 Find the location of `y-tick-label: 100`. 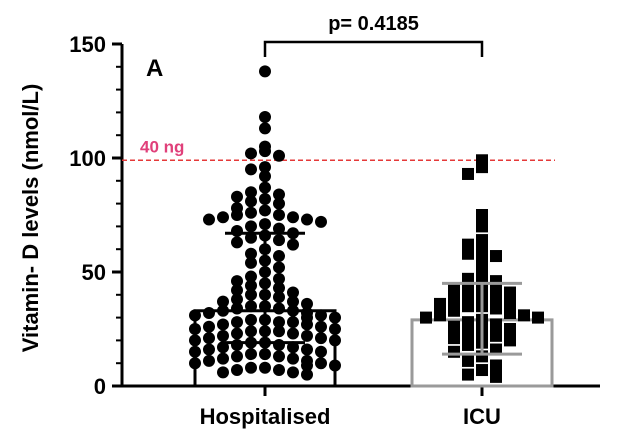

y-tick-label: 100 is located at coordinates (87, 158).